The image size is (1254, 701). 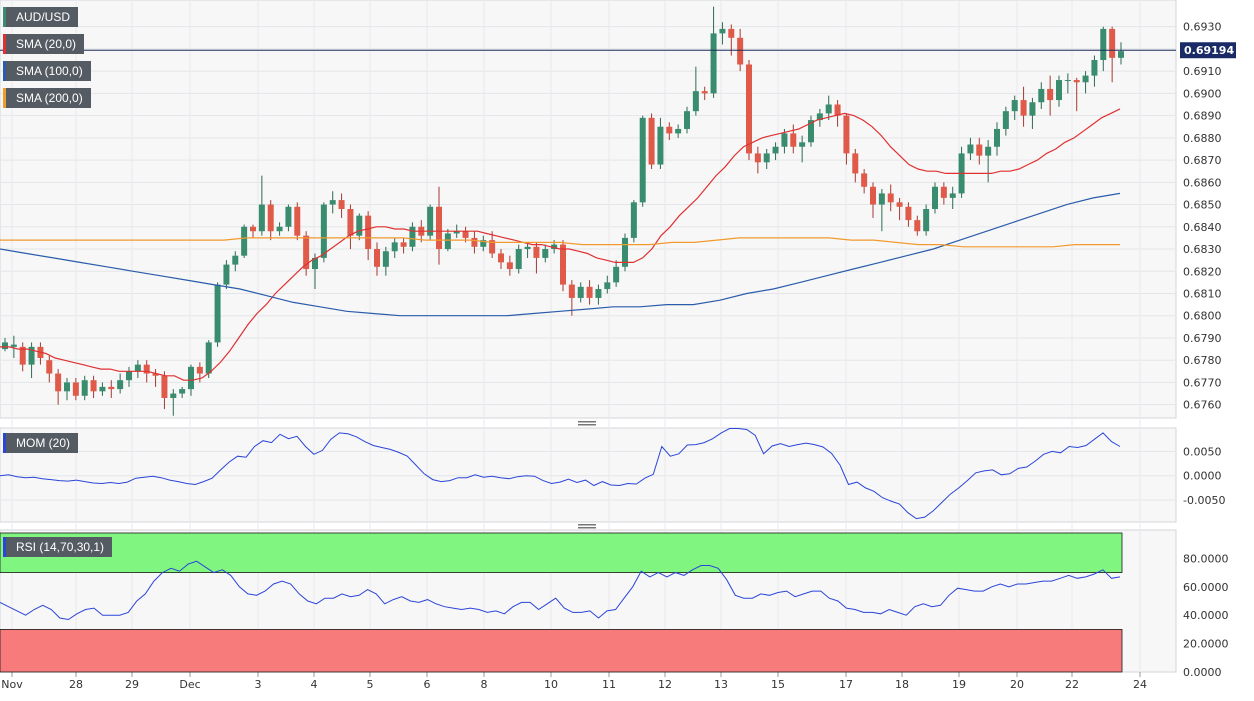 What do you see at coordinates (560, 590) in the screenshot?
I see `rsi-line` at bounding box center [560, 590].